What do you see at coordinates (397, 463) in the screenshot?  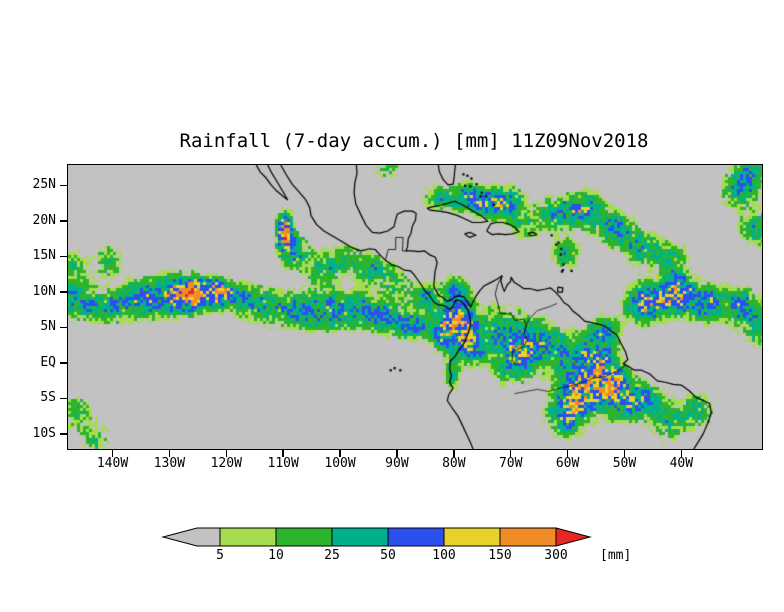 I see `x-tick-label: 90W` at bounding box center [397, 463].